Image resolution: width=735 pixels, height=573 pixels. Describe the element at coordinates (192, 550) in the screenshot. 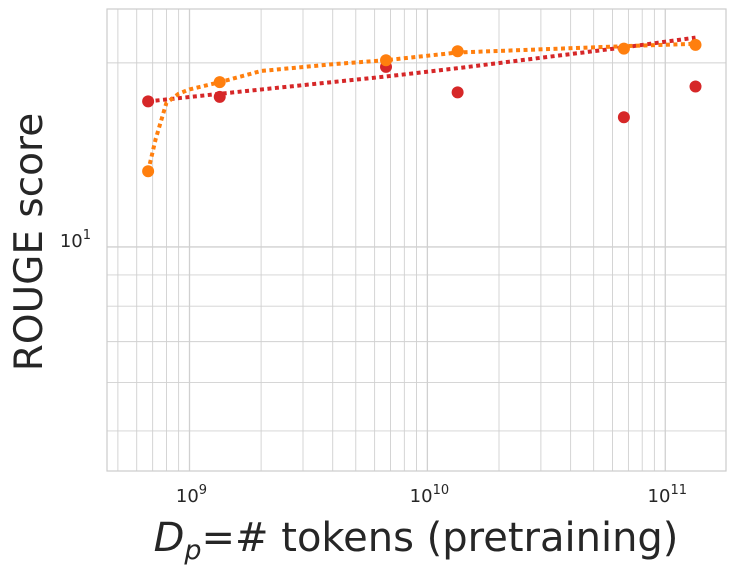

I see `x-axis-label-subscript: p` at that location.